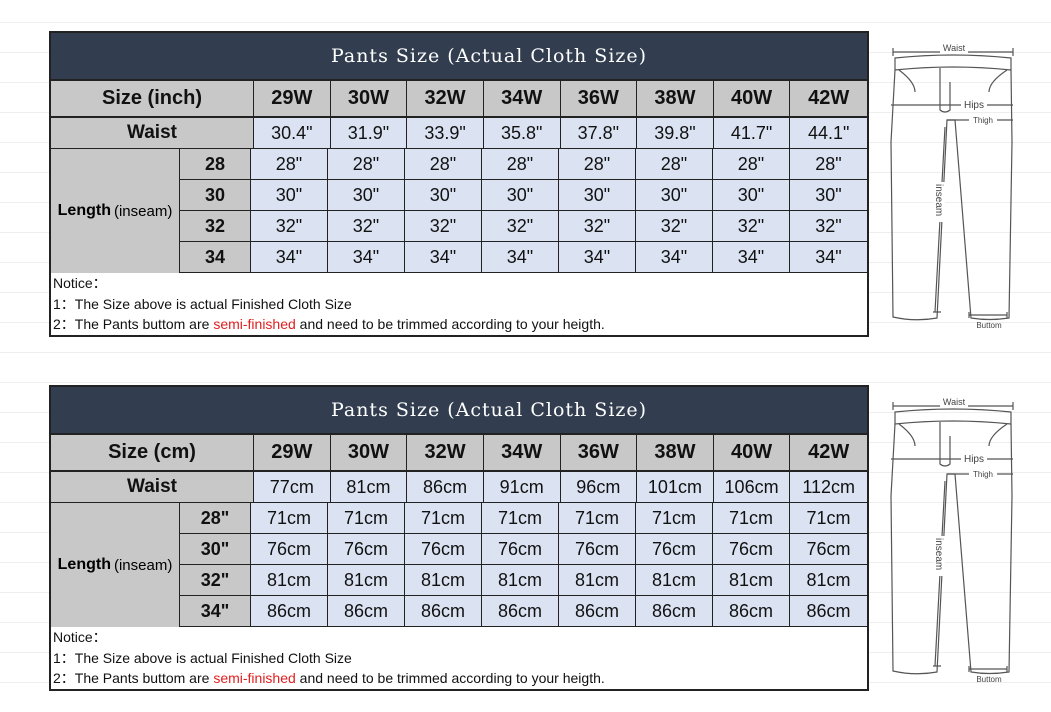 This screenshot has height=712, width=1051. What do you see at coordinates (675, 487) in the screenshot?
I see `waist-cell: 101cm` at bounding box center [675, 487].